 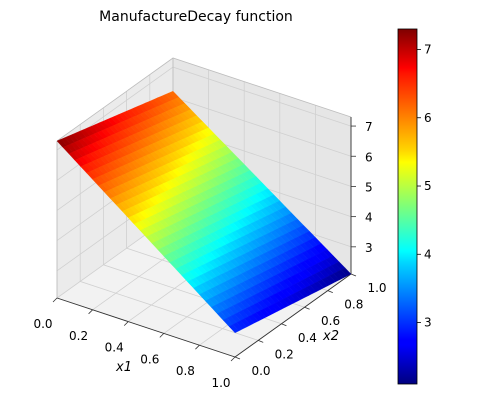 I want to click on colorbar: 3 4 5 6 7, so click(x=414, y=206).